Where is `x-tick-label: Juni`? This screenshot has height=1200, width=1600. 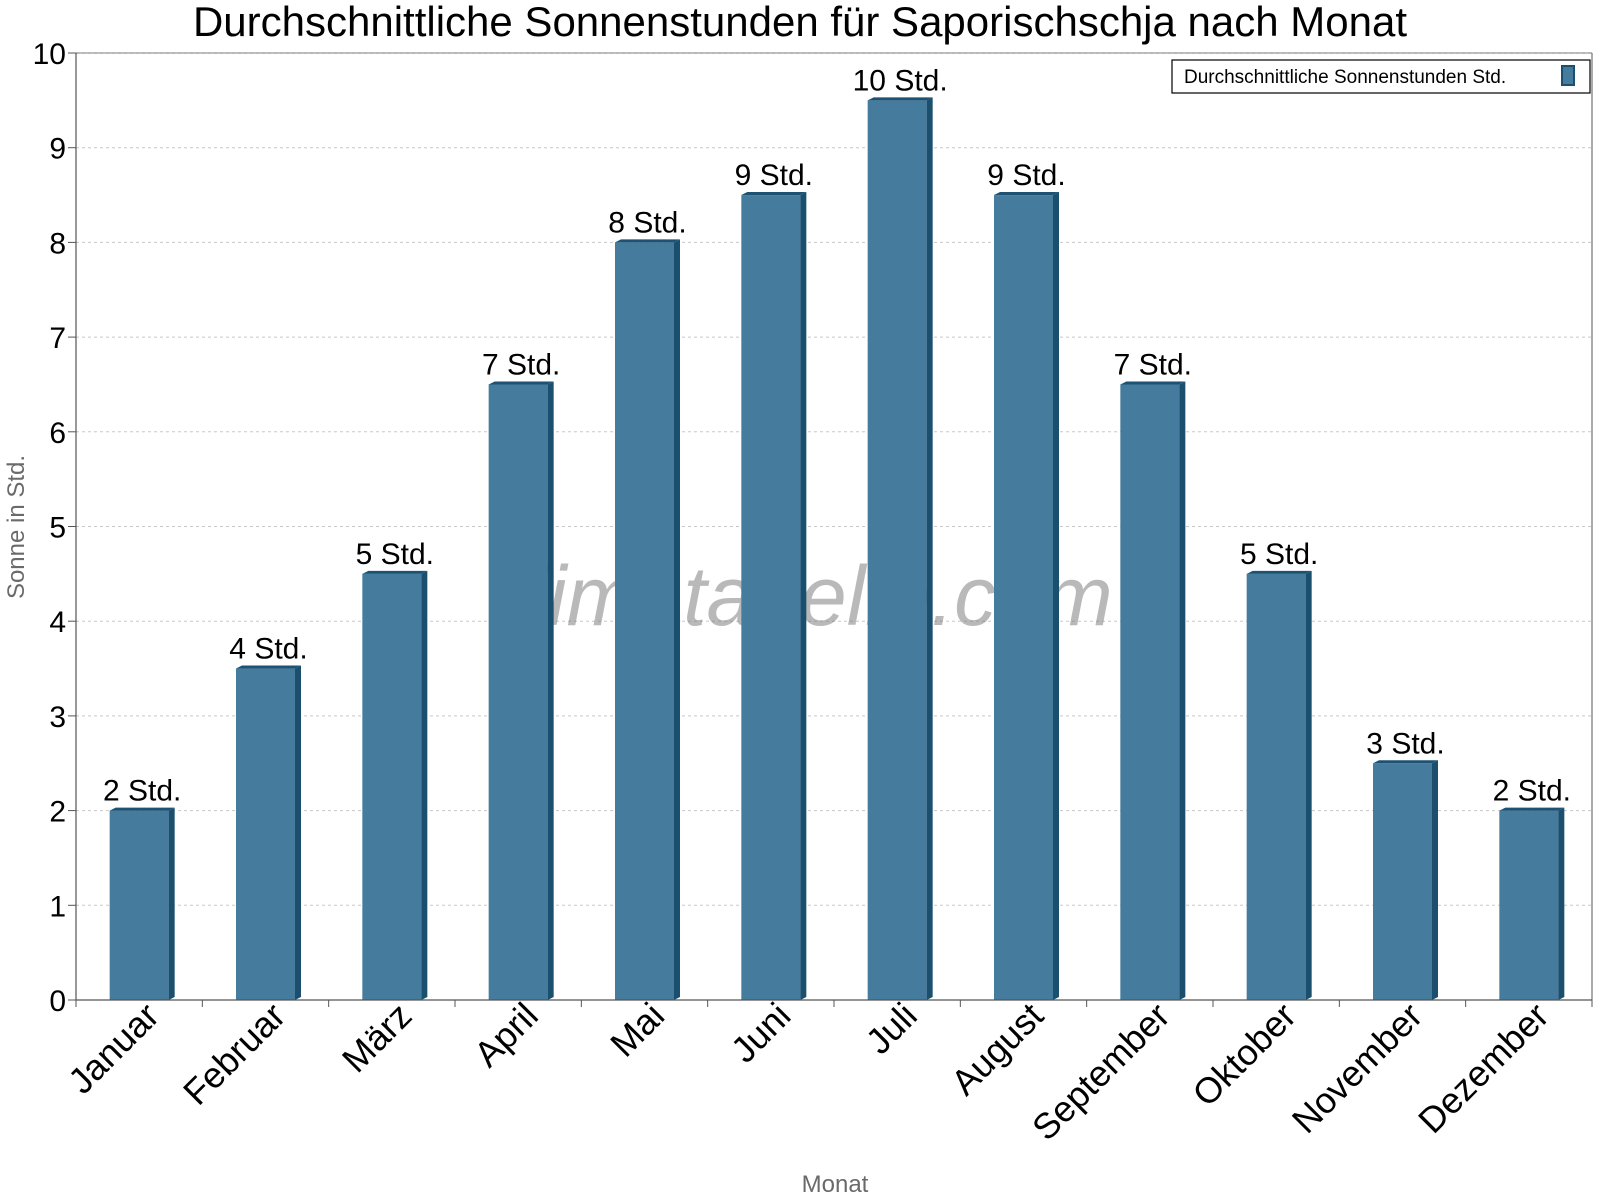
x-tick-label: Juni is located at coordinates (761, 1033).